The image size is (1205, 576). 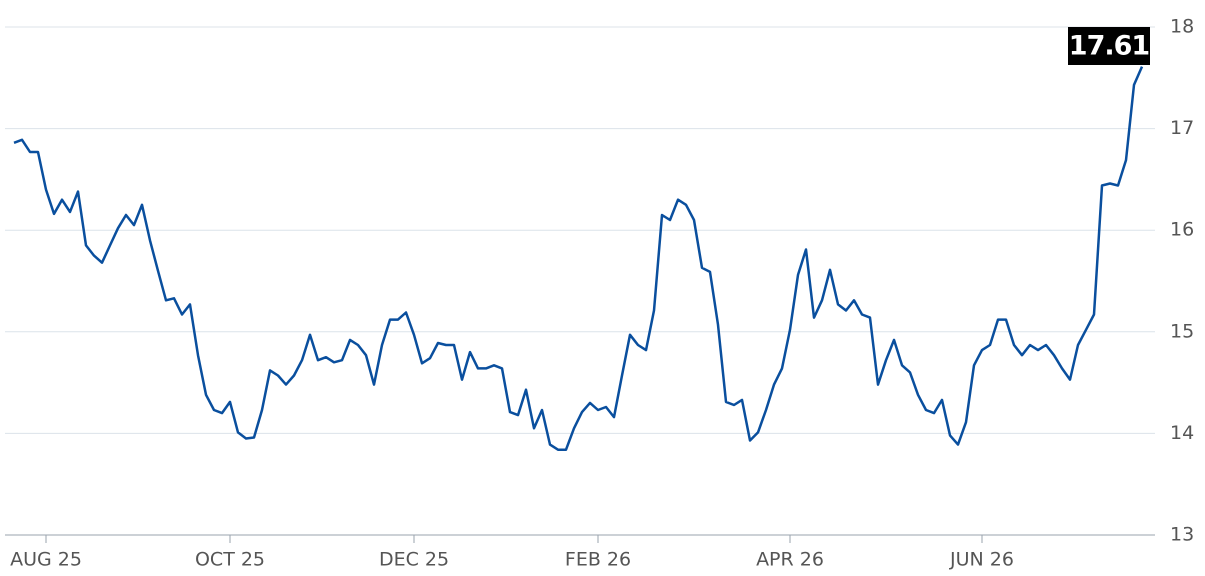 What do you see at coordinates (790, 560) in the screenshot?
I see `x-tick-label: APR 26` at bounding box center [790, 560].